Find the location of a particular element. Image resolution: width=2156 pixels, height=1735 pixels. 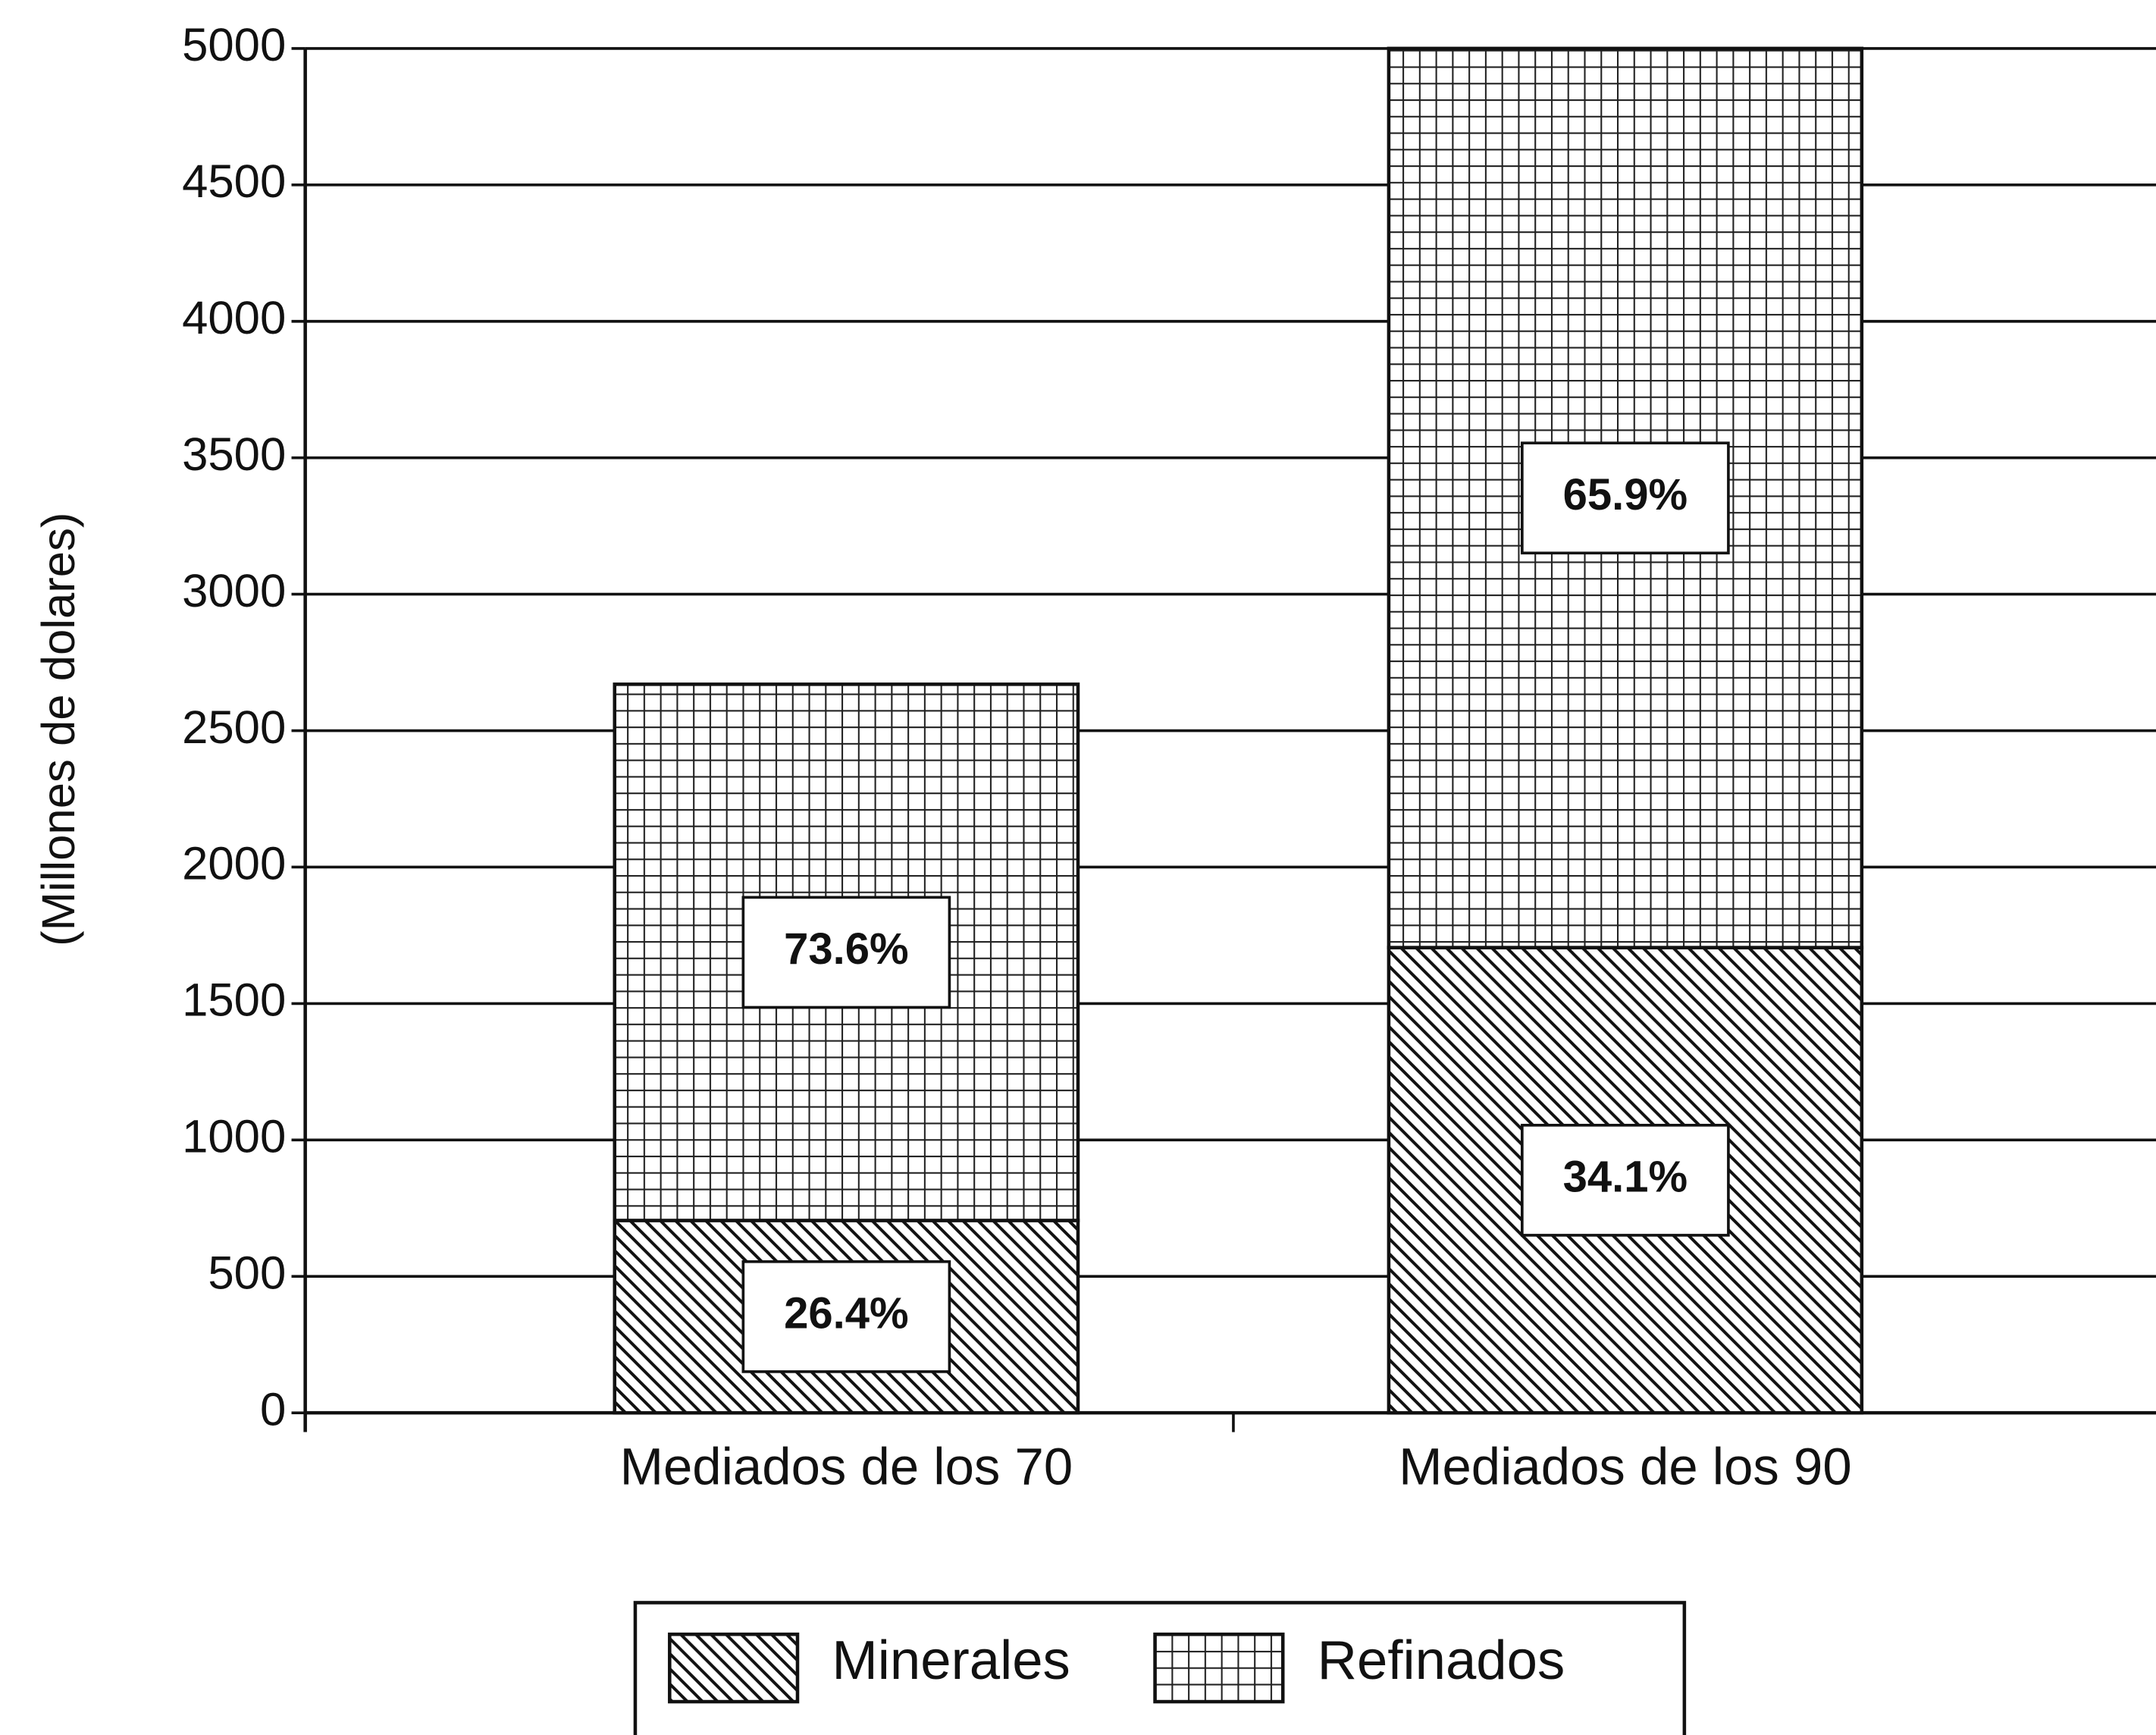

legend-label: Refinados is located at coordinates (1441, 1661).